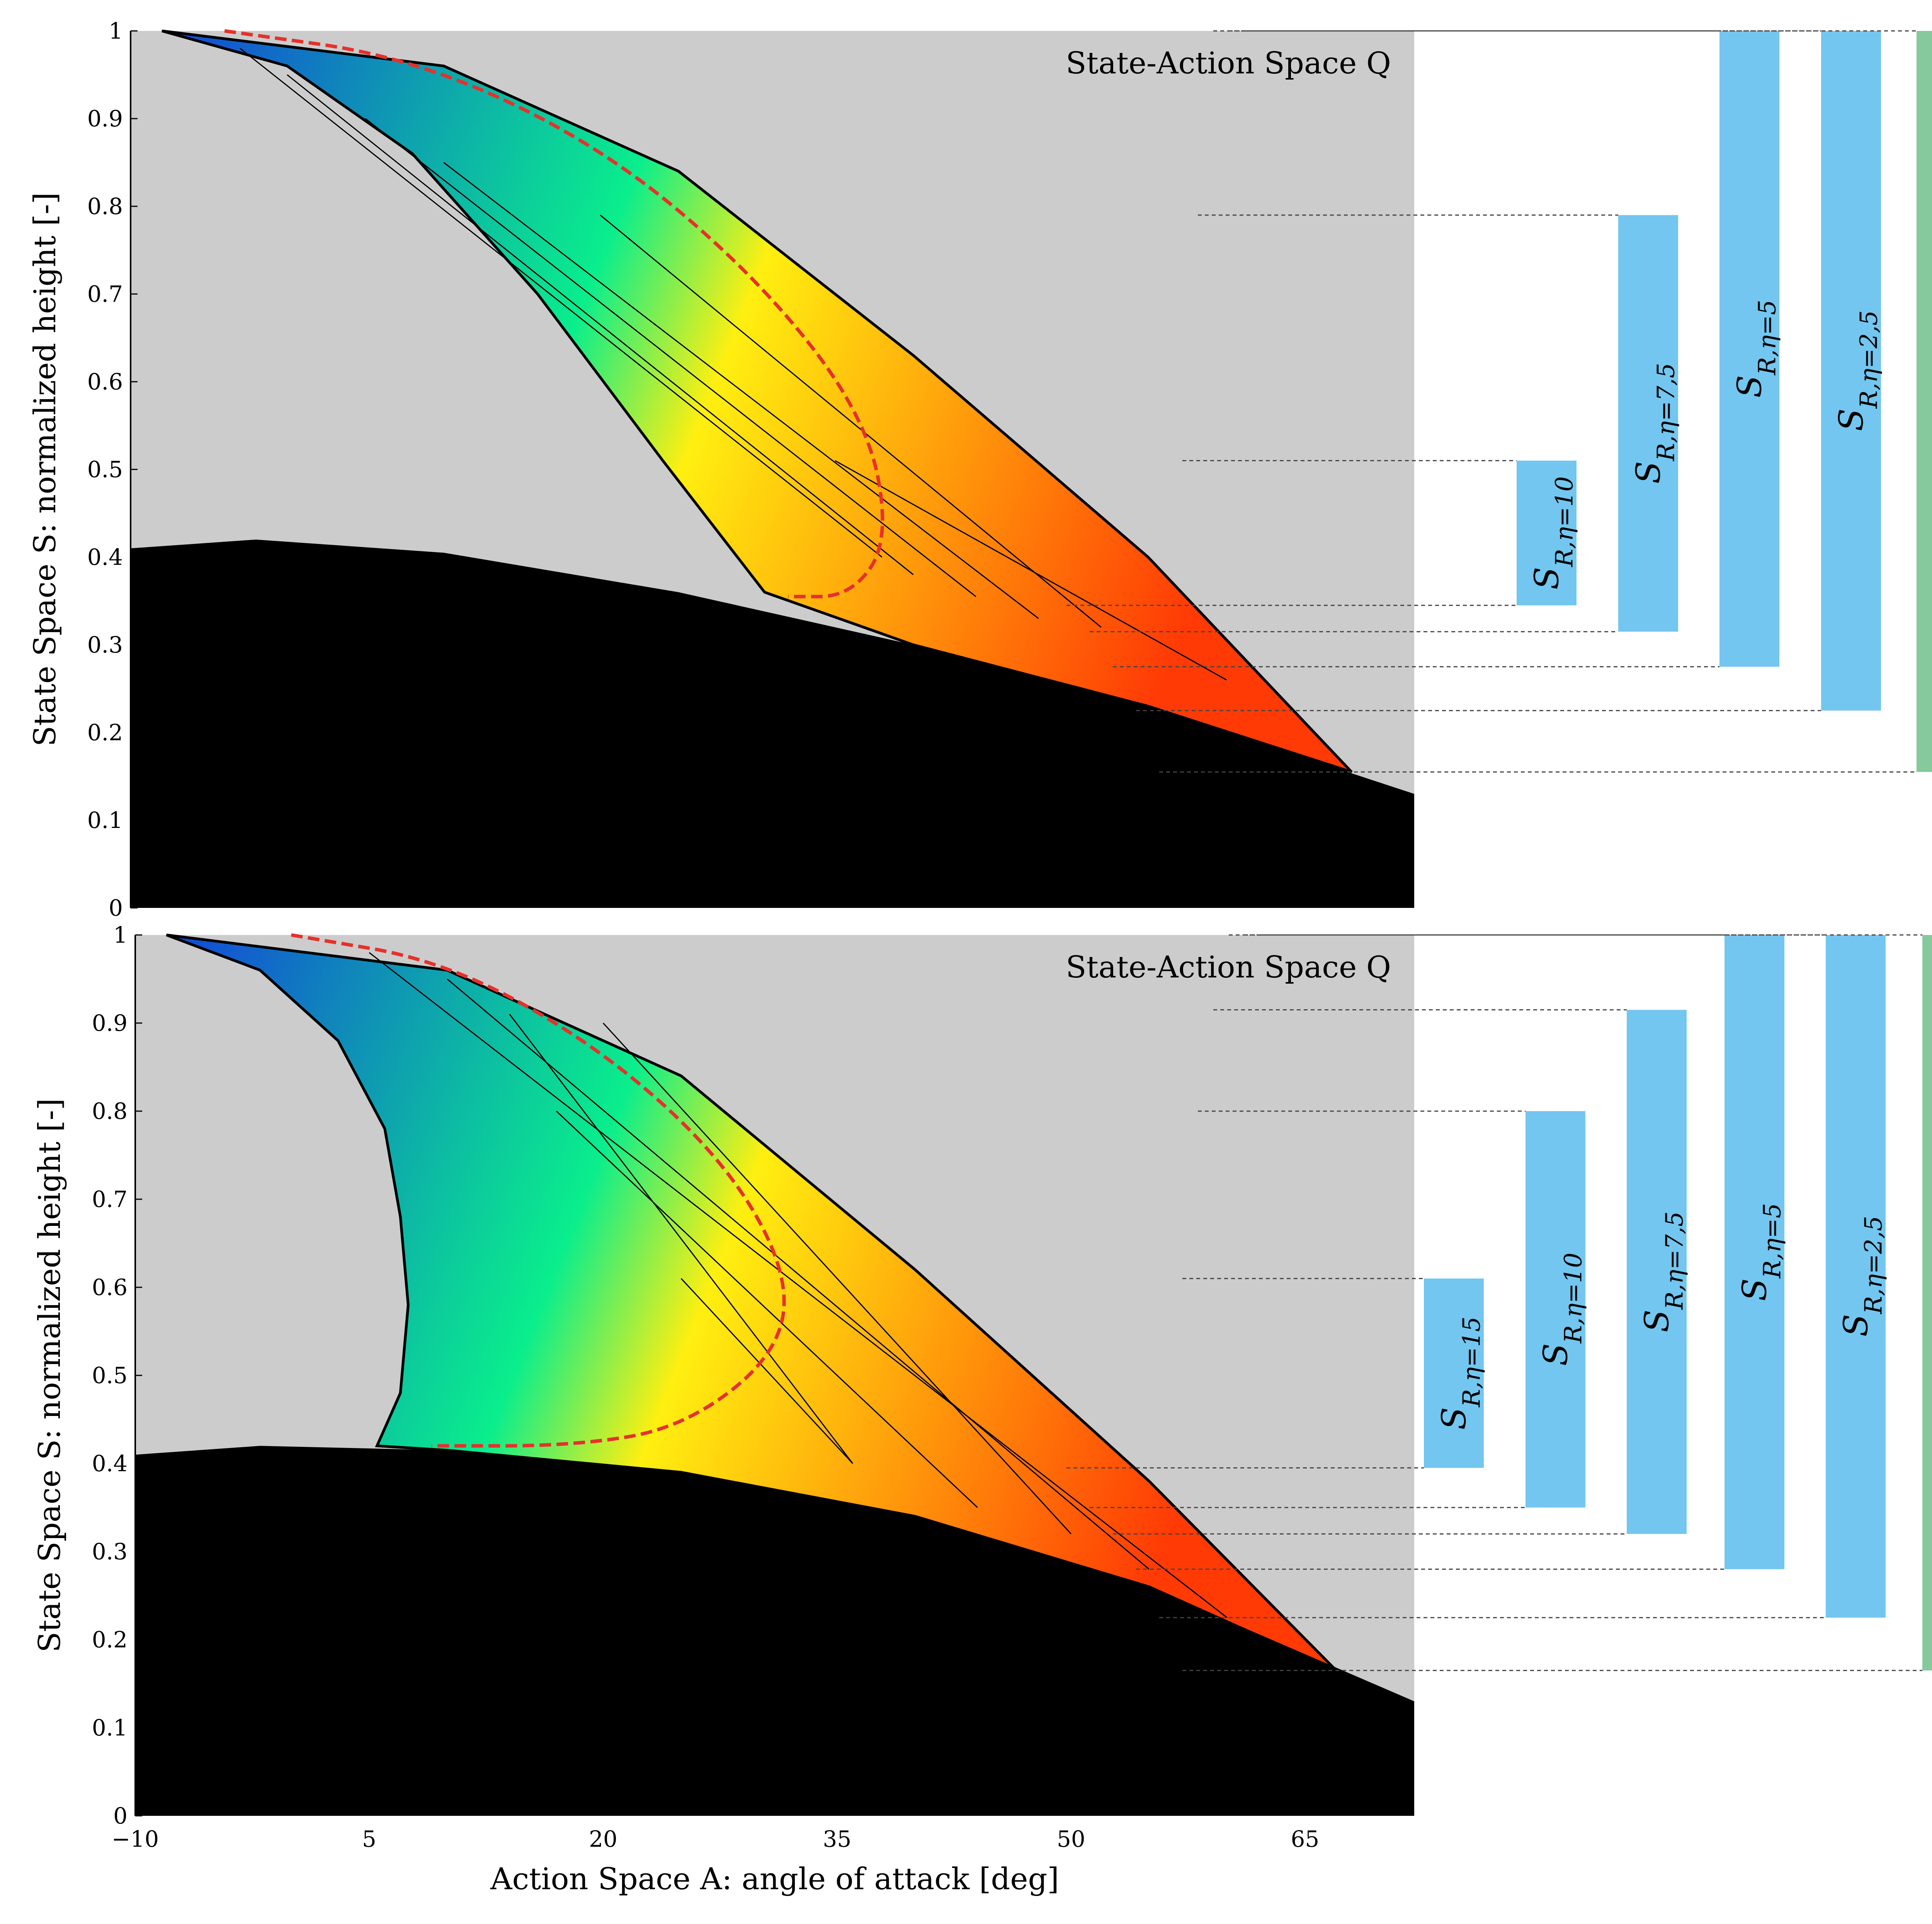  What do you see at coordinates (1071, 1839) in the screenshot?
I see `x-tick-label: 50` at bounding box center [1071, 1839].